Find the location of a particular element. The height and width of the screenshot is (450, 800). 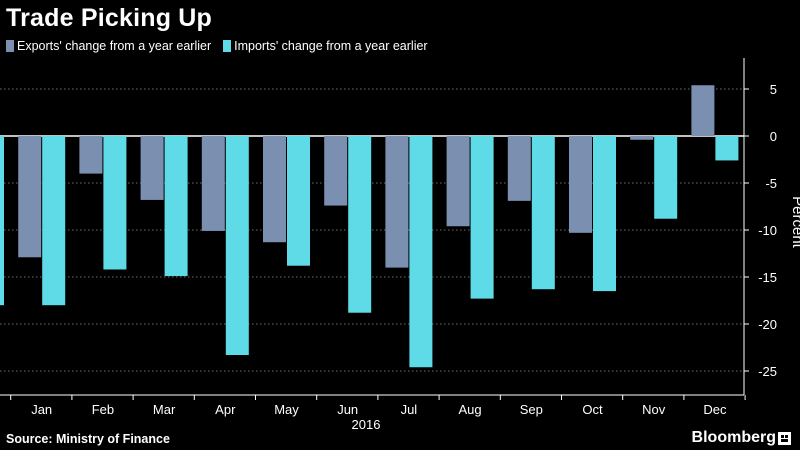

legend-swatch-imports is located at coordinates (227, 46).